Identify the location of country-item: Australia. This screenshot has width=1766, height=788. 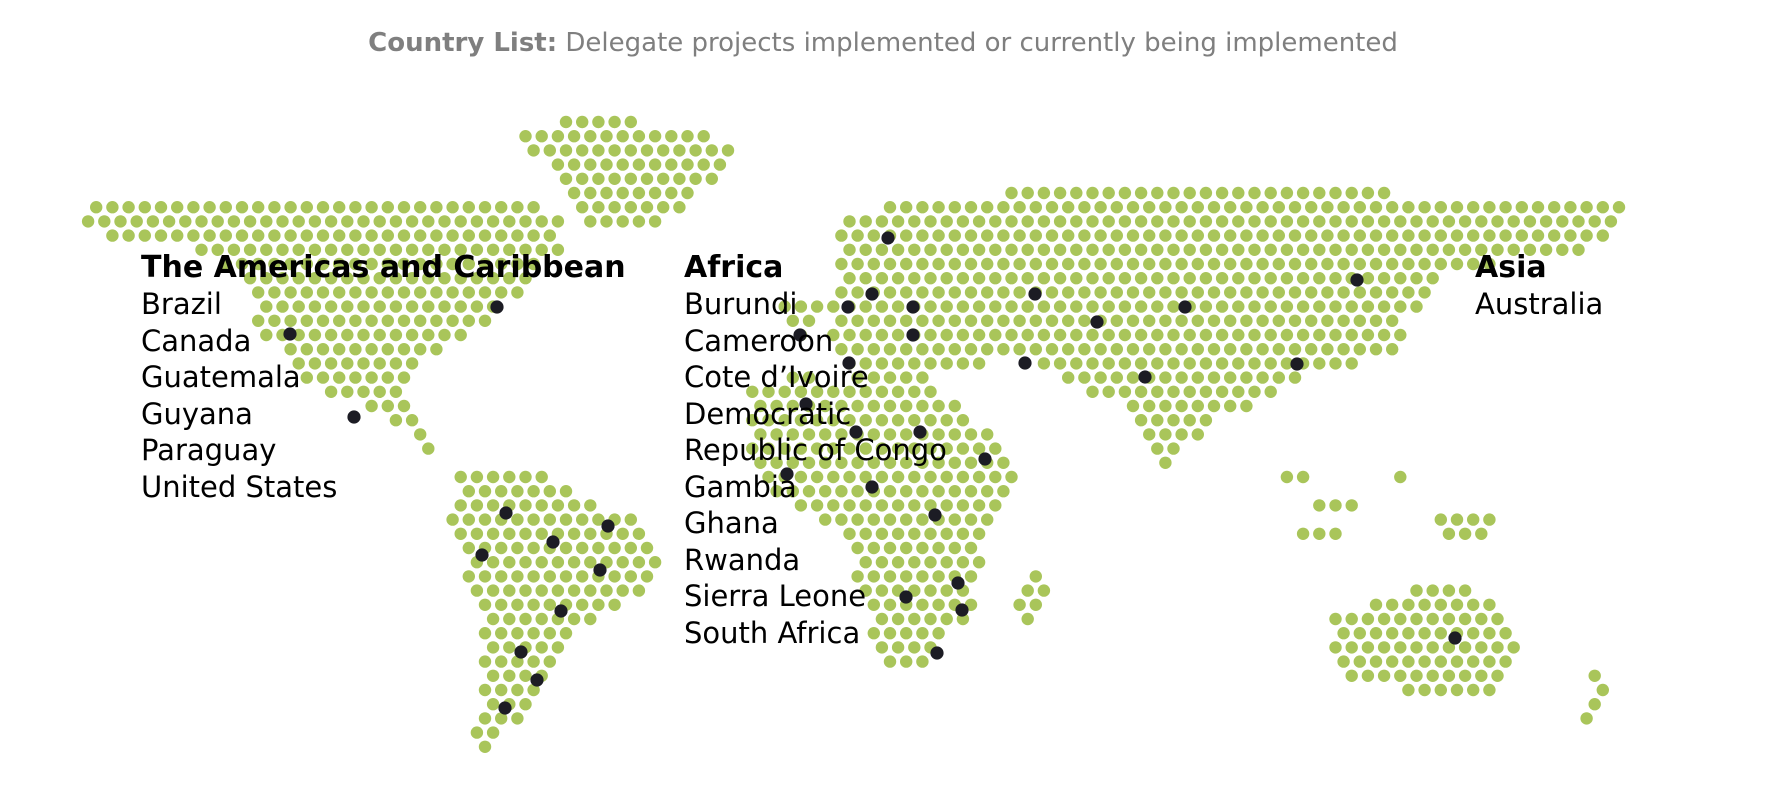
(1539, 304).